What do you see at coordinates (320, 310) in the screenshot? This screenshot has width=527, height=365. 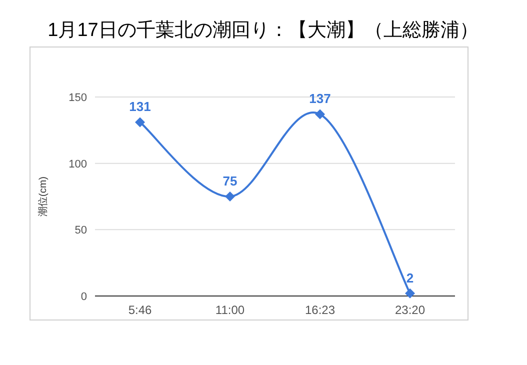 I see `x-tick-label: 16:23` at bounding box center [320, 310].